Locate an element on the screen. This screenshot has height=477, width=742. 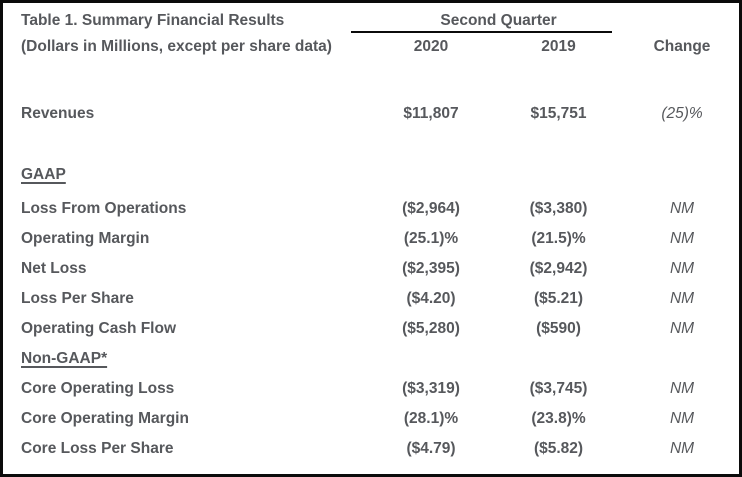
value-2019: ($3,745) is located at coordinates (558, 388).